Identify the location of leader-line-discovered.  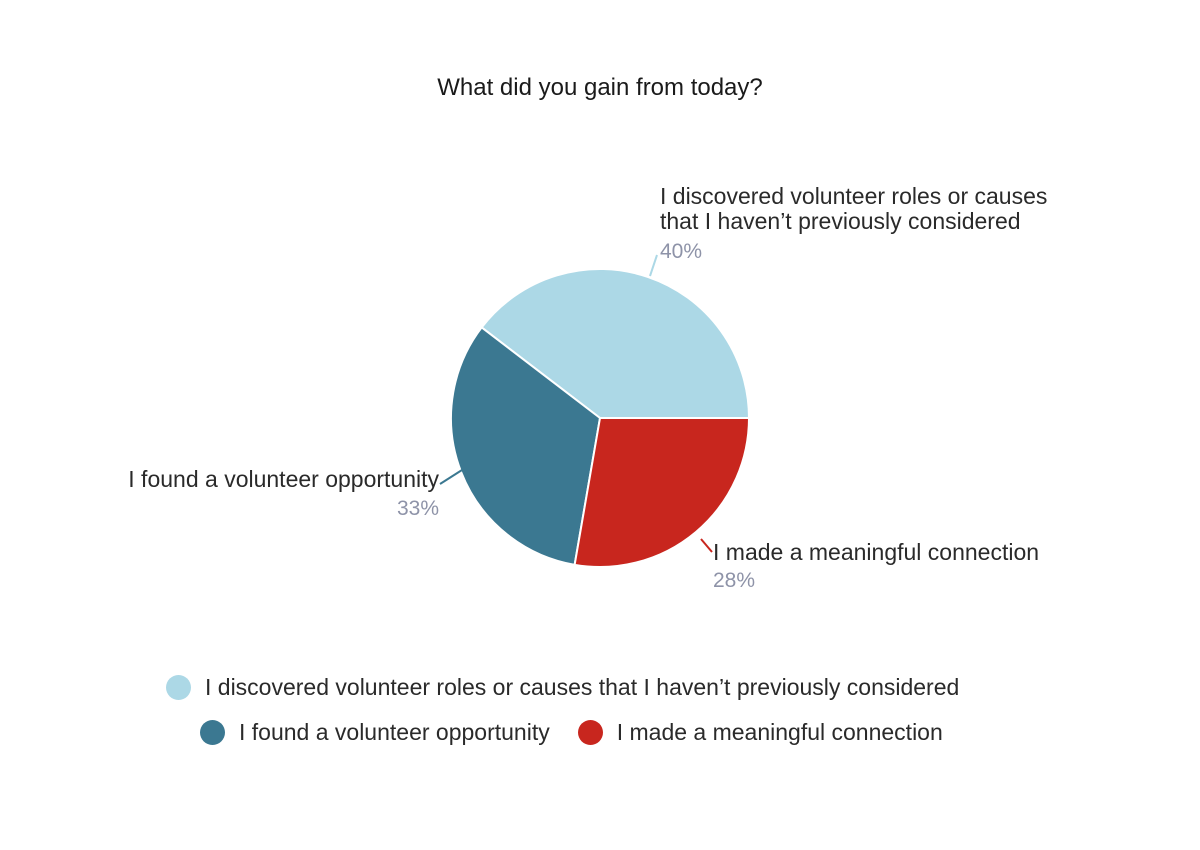
(653, 265).